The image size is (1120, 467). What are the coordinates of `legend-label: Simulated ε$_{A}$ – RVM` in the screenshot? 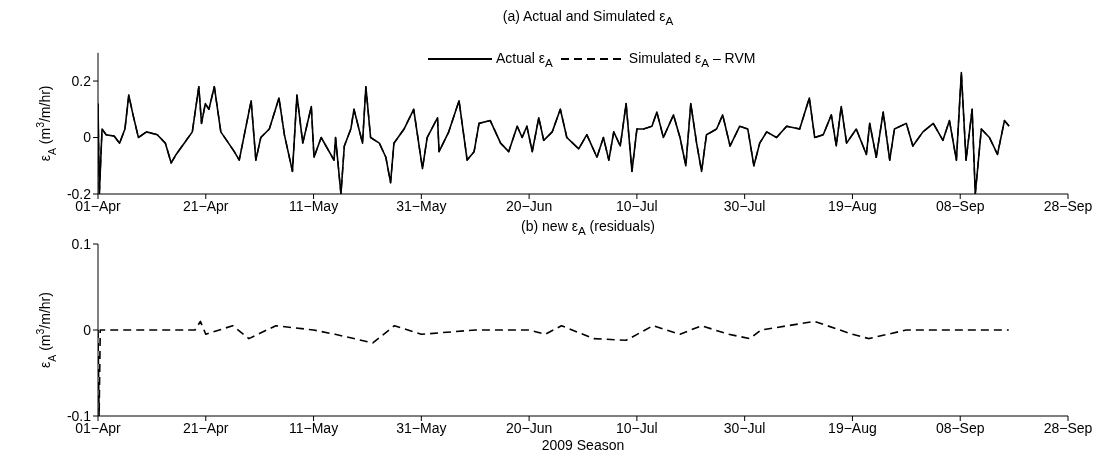 It's located at (692, 59).